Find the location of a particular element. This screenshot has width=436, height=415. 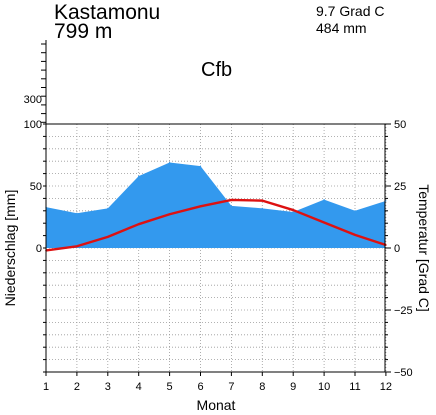

y-axis-right-label: Temperatur [Grad C] is located at coordinates (424, 248).